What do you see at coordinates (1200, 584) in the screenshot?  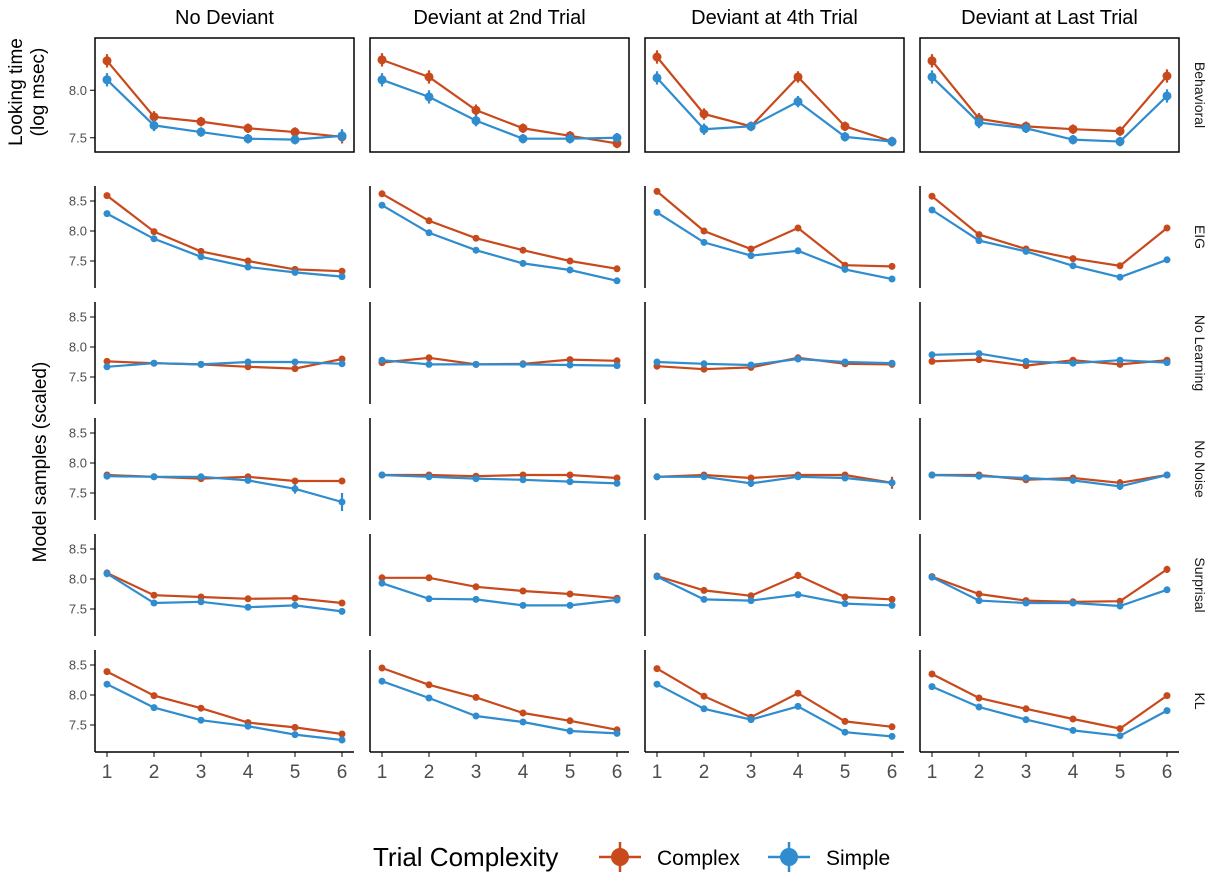 I see `row-title-surprisal: Surprisal` at bounding box center [1200, 584].